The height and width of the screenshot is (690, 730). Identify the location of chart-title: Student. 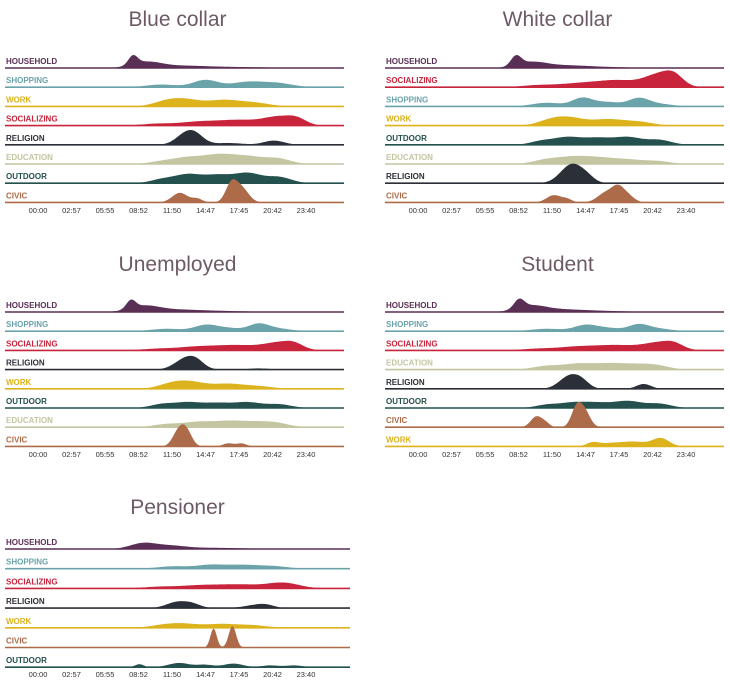
(557, 264).